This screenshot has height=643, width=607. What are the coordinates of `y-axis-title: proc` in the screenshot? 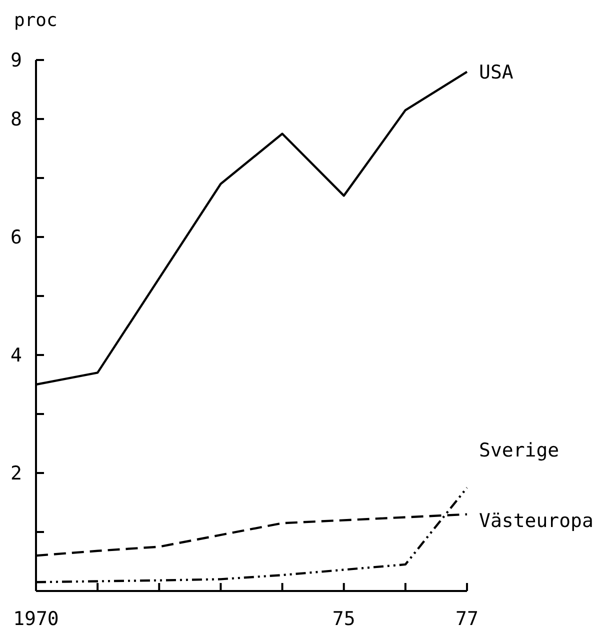 It's located at (36, 20).